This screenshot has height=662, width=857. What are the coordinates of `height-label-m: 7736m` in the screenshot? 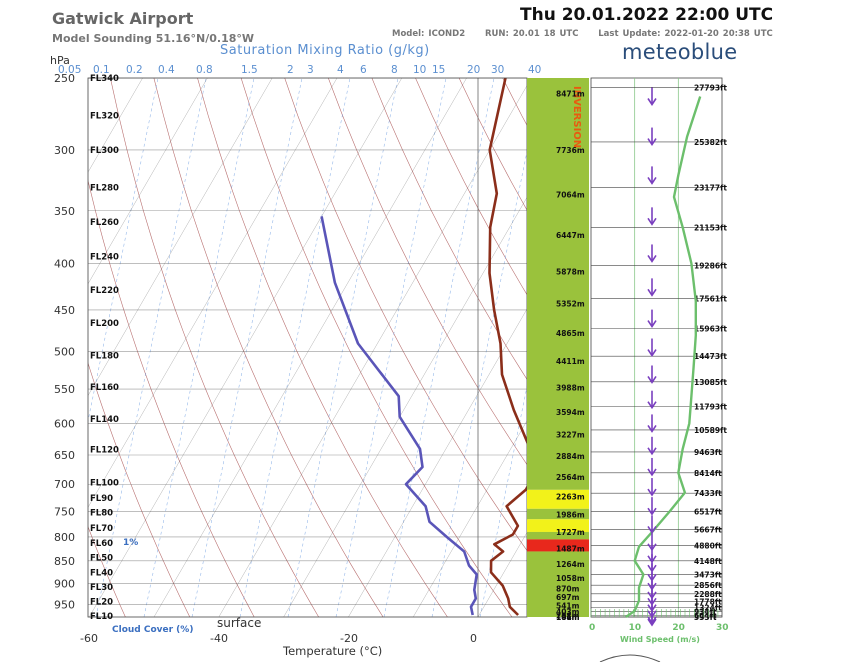 It's located at (570, 150).